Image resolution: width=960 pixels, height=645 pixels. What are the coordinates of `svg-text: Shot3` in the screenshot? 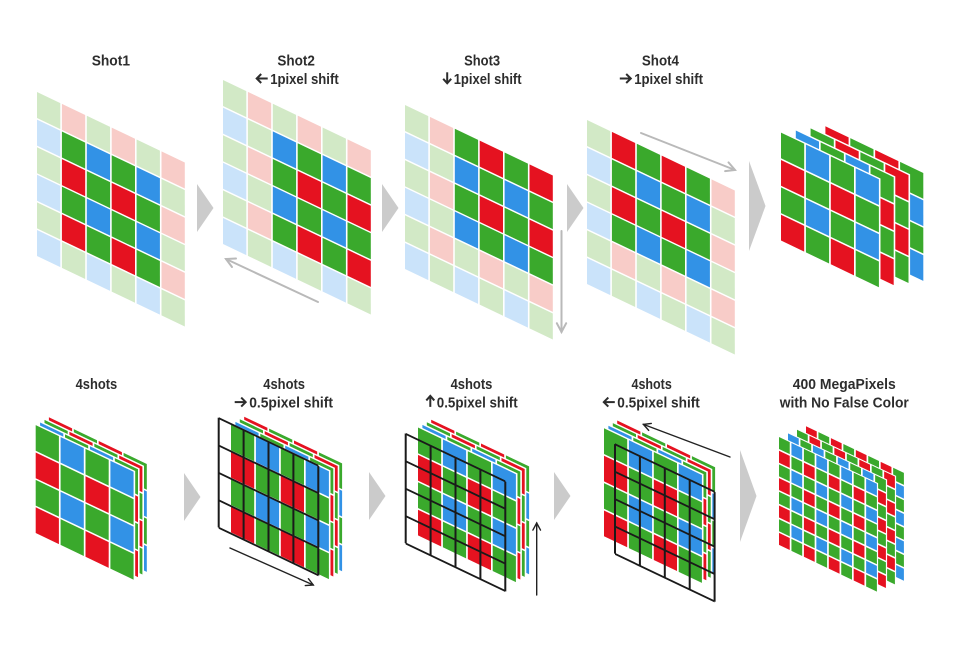 It's located at (482, 62).